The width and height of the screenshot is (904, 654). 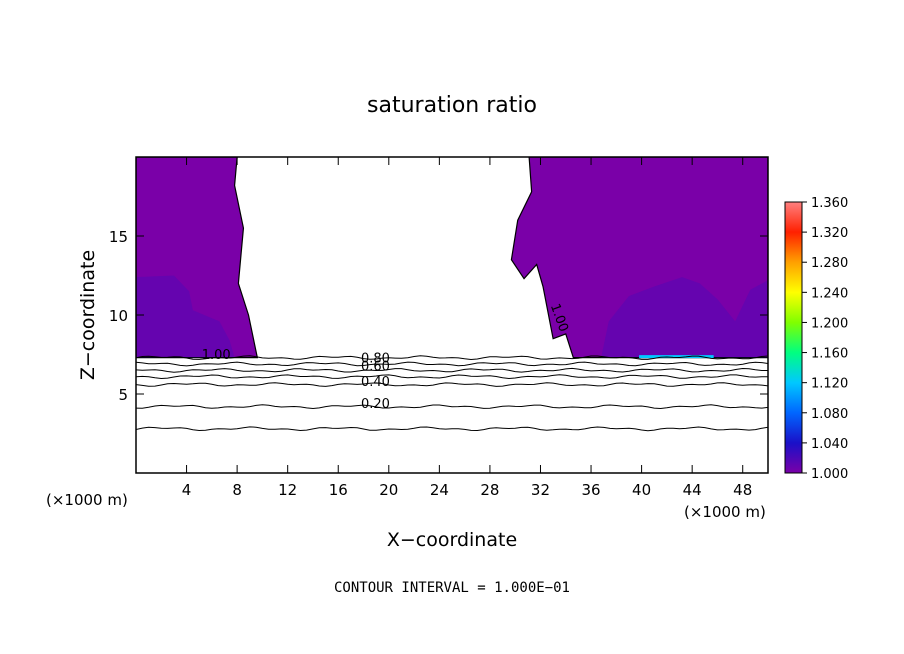 What do you see at coordinates (641, 490) in the screenshot?
I see `x-tick-label: 40` at bounding box center [641, 490].